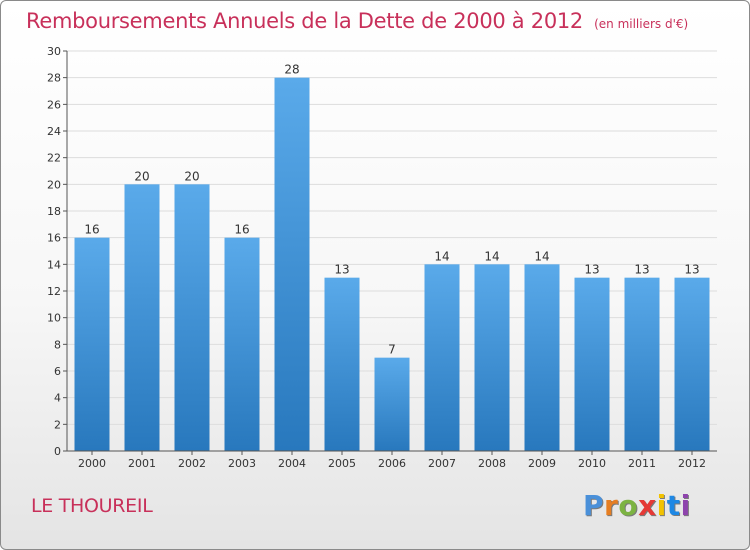 The height and width of the screenshot is (550, 750). Describe the element at coordinates (392, 350) in the screenshot. I see `bar-value-label: 7` at that location.